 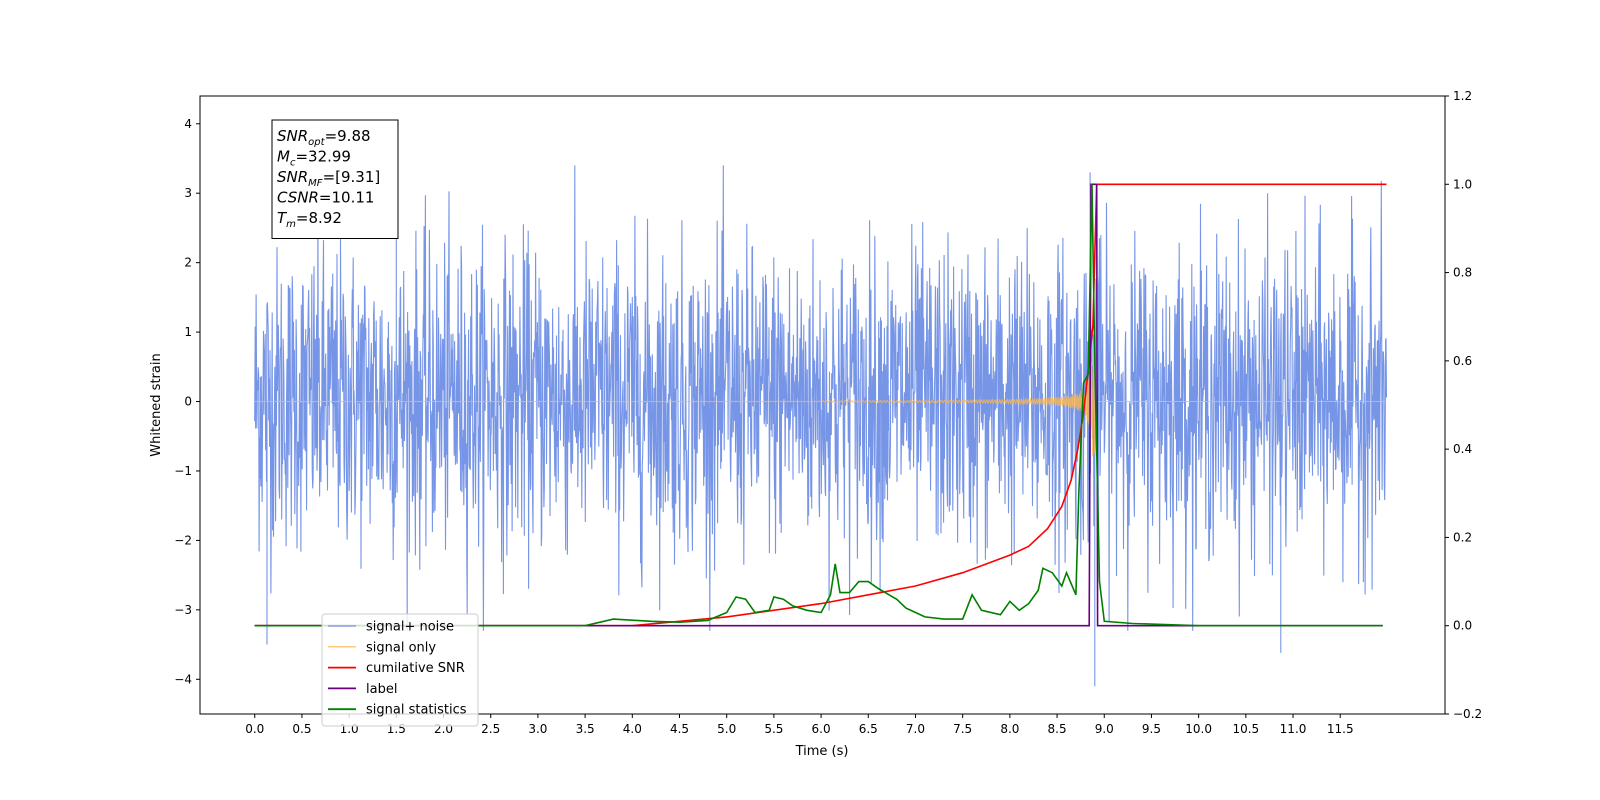 What do you see at coordinates (632, 729) in the screenshot?
I see `x-tick-label: 4.0` at bounding box center [632, 729].